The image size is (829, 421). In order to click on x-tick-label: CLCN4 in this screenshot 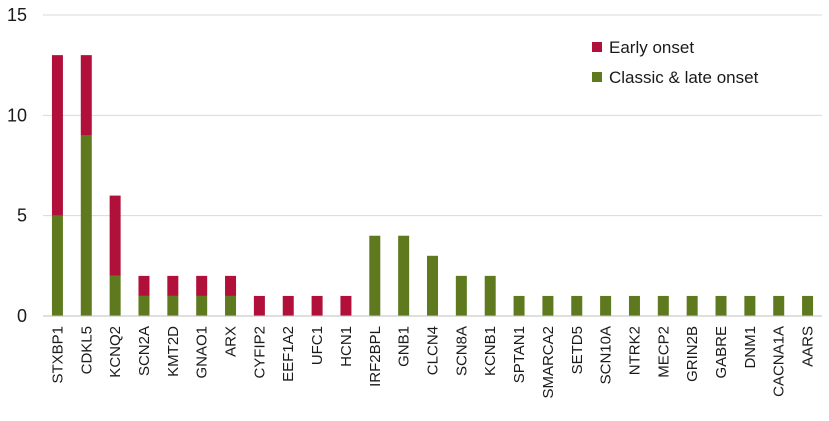, I will do `click(433, 350)`.